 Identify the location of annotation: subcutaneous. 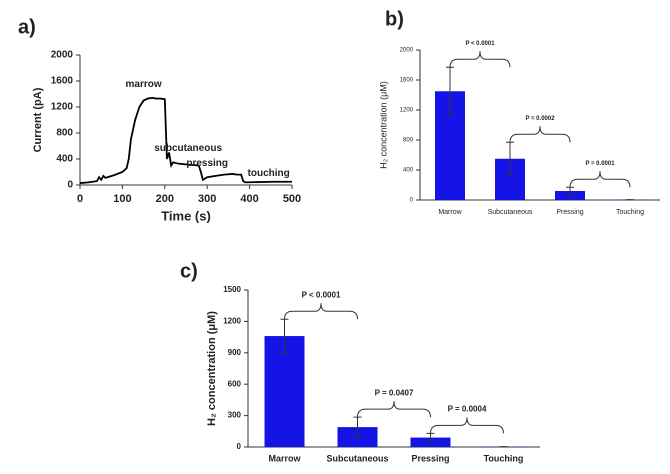
(188, 148).